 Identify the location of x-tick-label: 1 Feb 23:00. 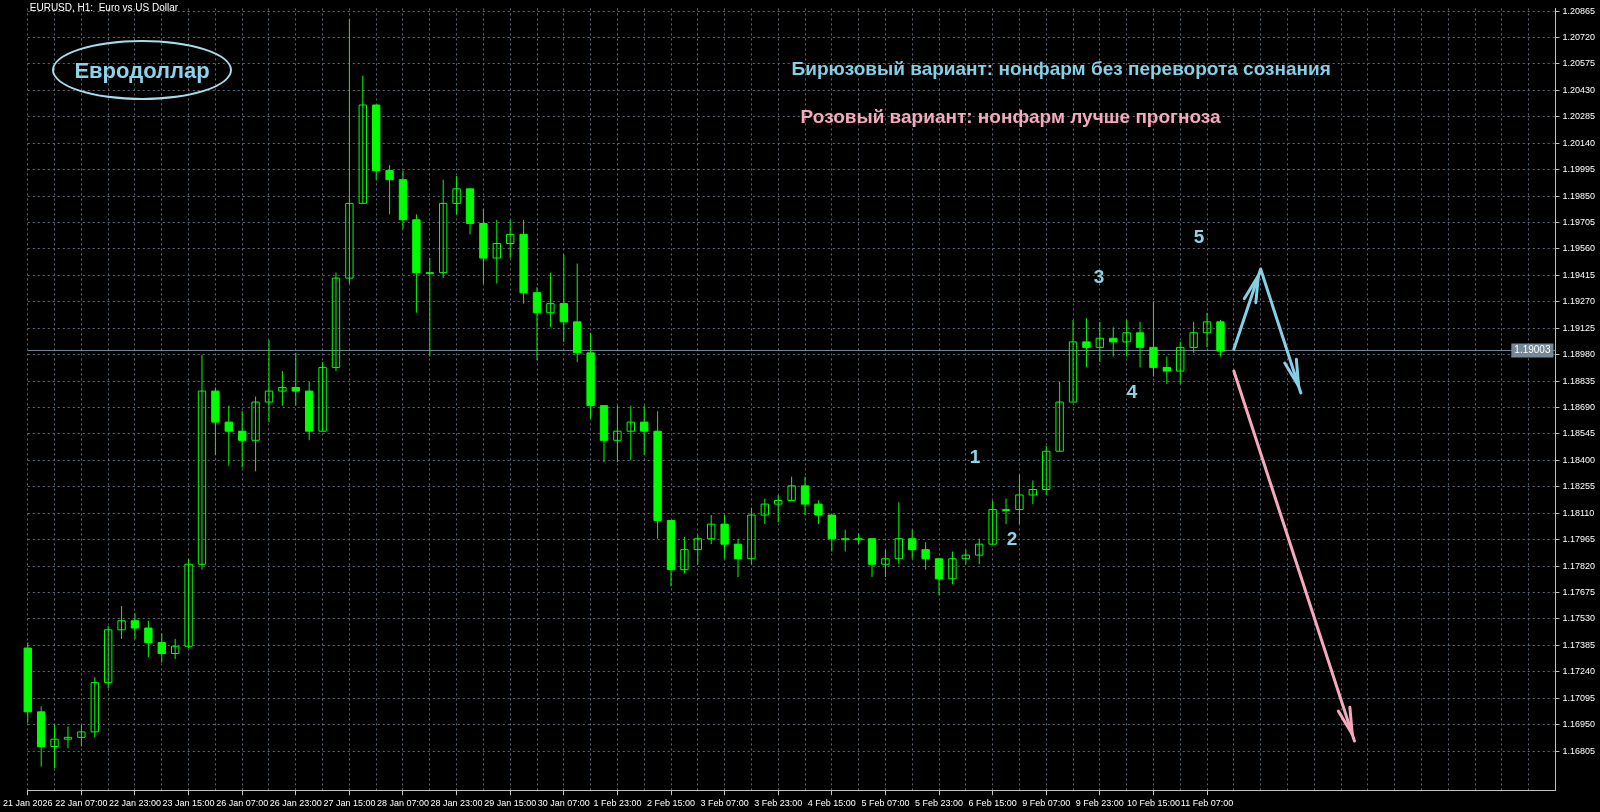
(617, 803).